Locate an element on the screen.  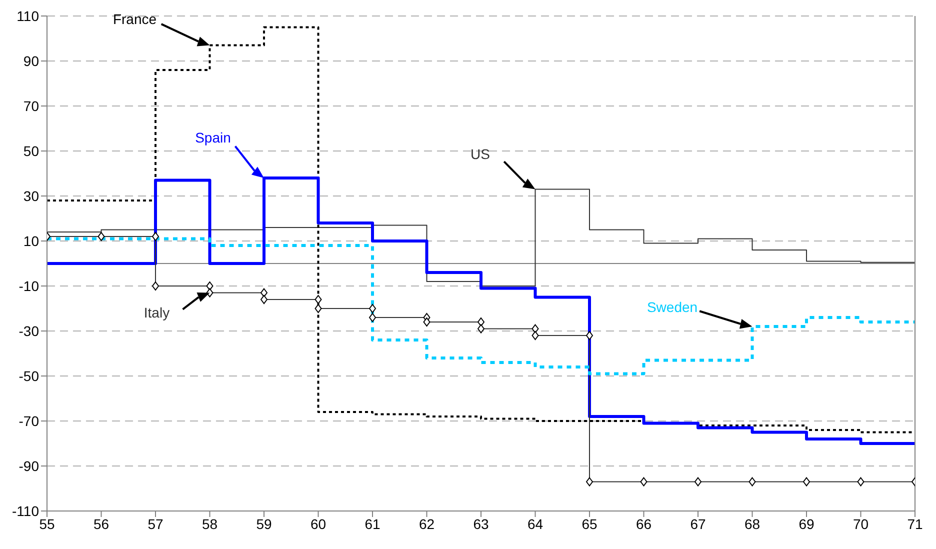
y-tick-label: -50 is located at coordinates (29, 376).